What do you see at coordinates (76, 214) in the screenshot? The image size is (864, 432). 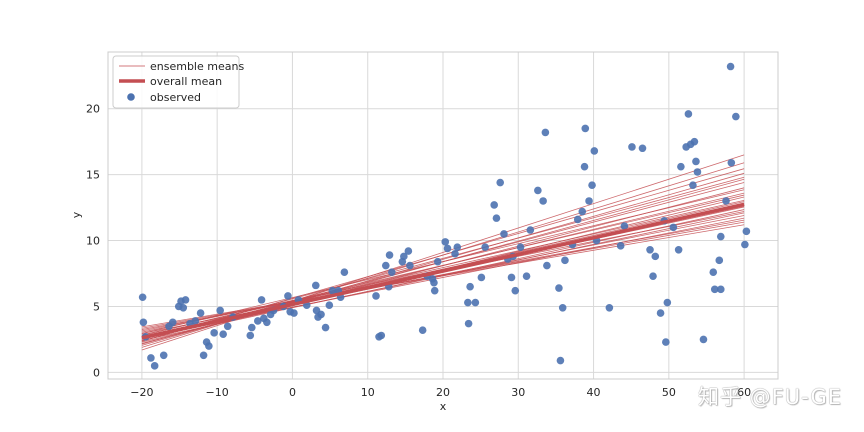 I see `y-axis-label: y` at bounding box center [76, 214].